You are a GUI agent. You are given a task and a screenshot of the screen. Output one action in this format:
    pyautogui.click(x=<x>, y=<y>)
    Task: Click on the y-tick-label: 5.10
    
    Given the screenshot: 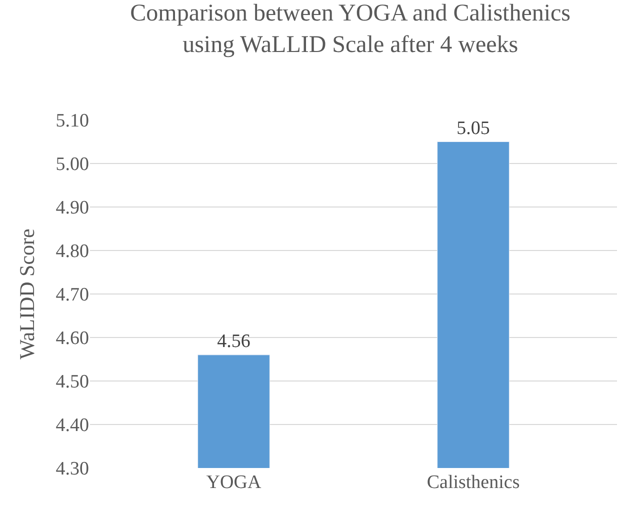 What is the action you would take?
    pyautogui.click(x=72, y=121)
    